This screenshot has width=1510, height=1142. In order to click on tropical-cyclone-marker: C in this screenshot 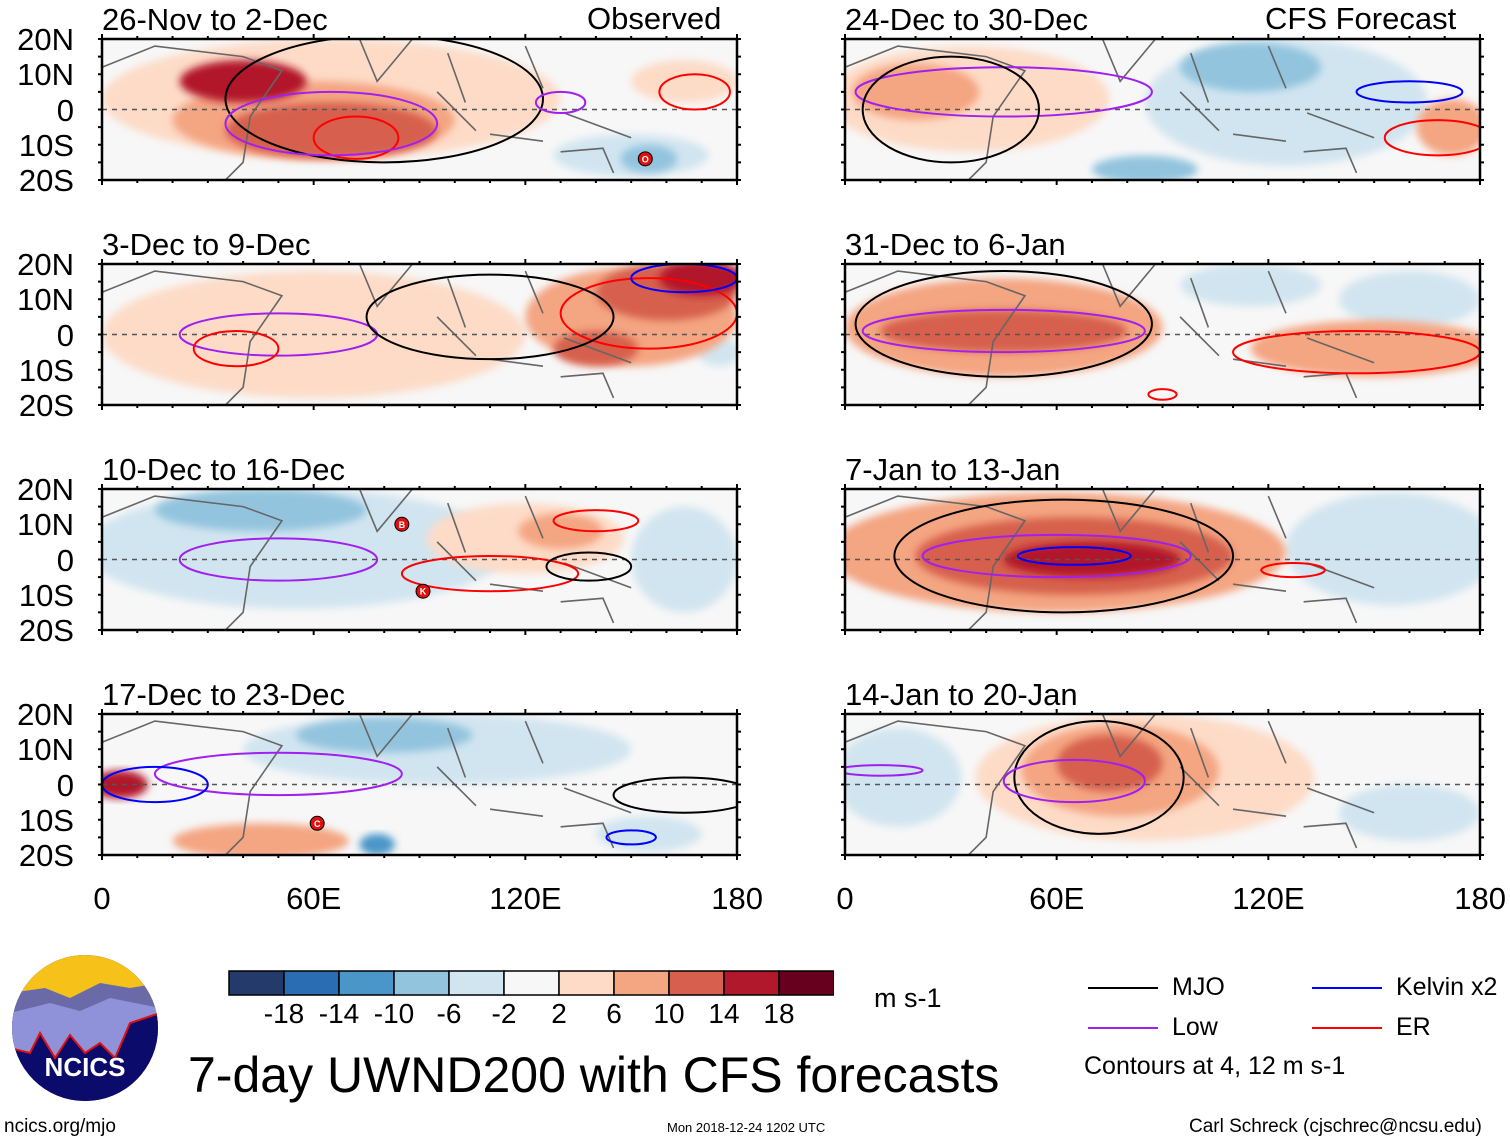, I will do `click(317, 823)`.